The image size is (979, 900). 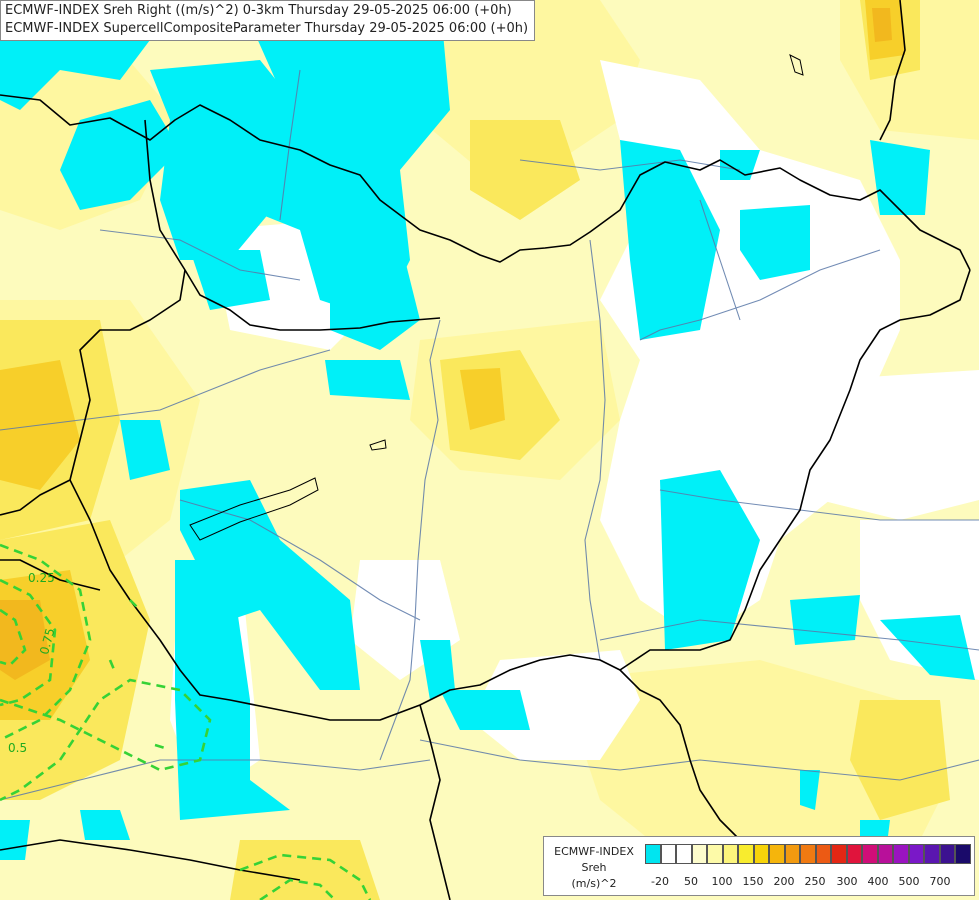 I want to click on legend-name-line-2: Sreh, so click(x=594, y=867).